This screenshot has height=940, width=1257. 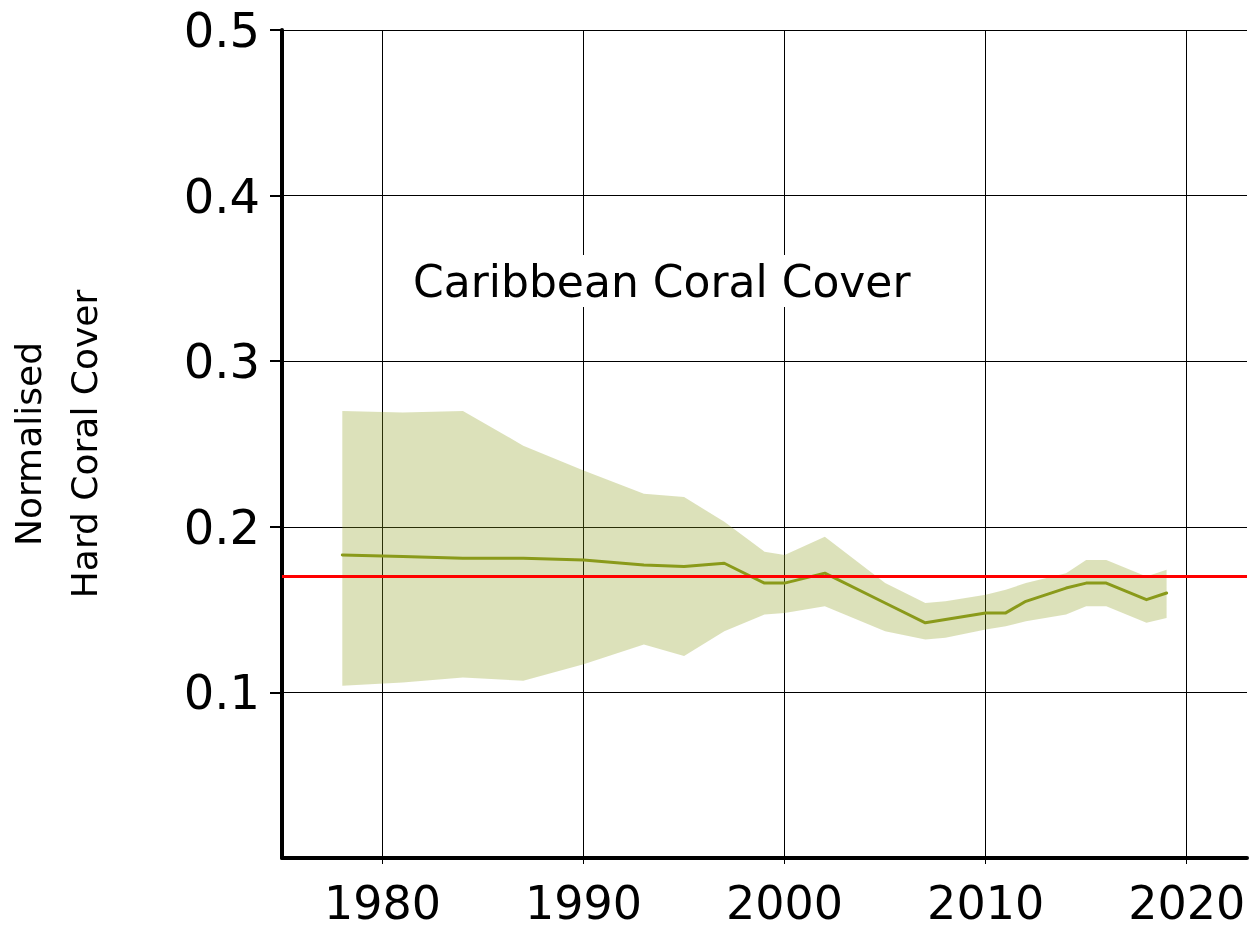 What do you see at coordinates (221, 195) in the screenshot?
I see `y-tick-label: 0.4` at bounding box center [221, 195].